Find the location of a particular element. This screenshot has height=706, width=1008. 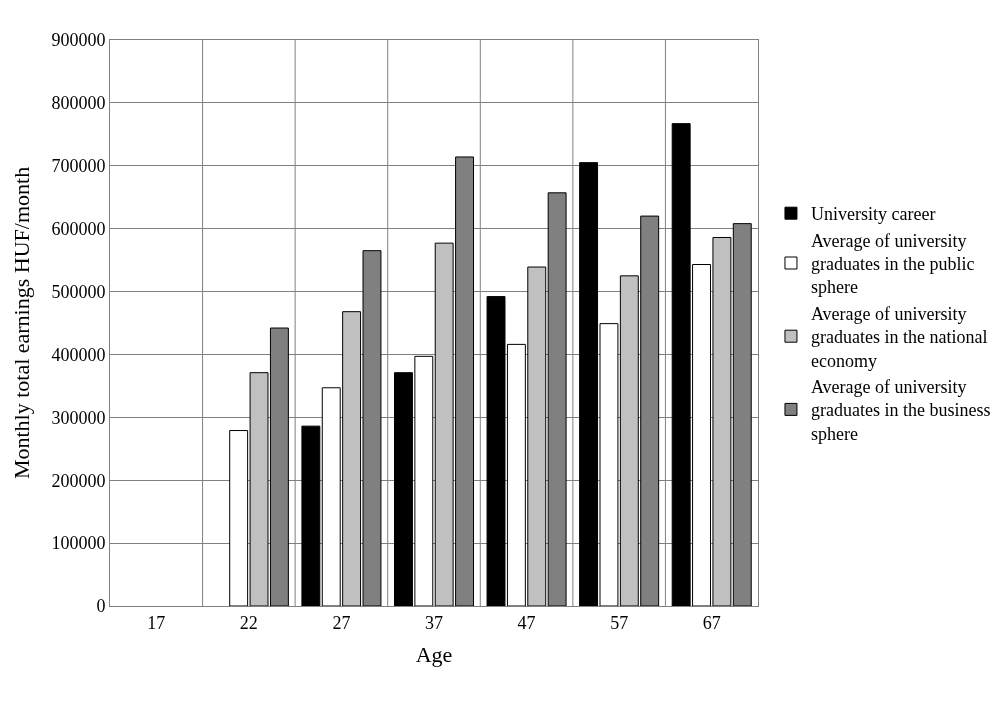

legend-label: Average of university graduates in the business sphere is located at coordinates (900, 410).